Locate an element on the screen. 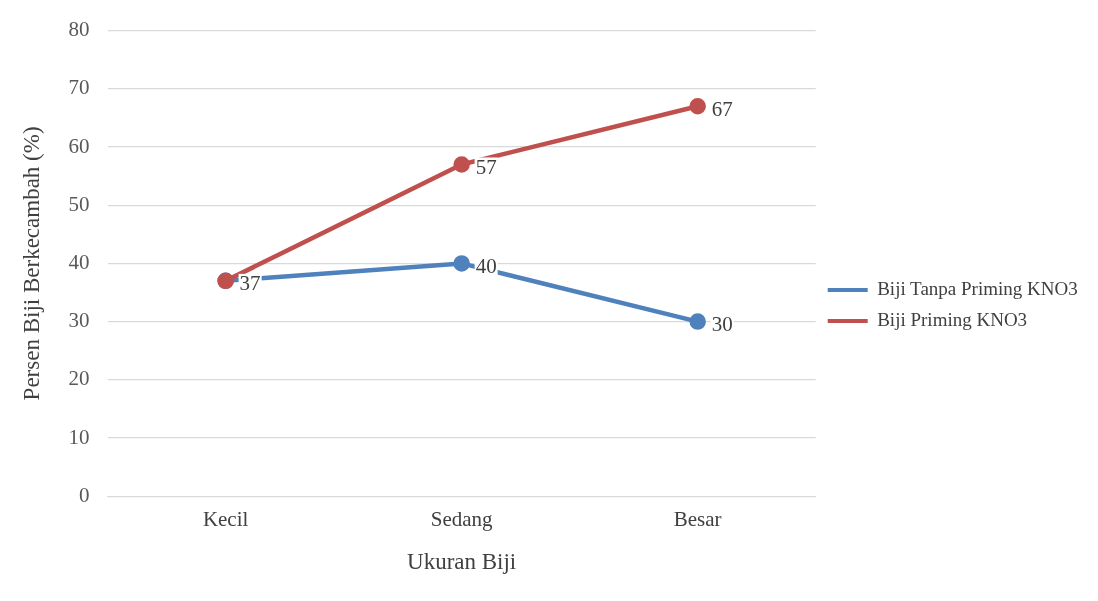 This screenshot has width=1098, height=601. data-label: 37 is located at coordinates (250, 283).